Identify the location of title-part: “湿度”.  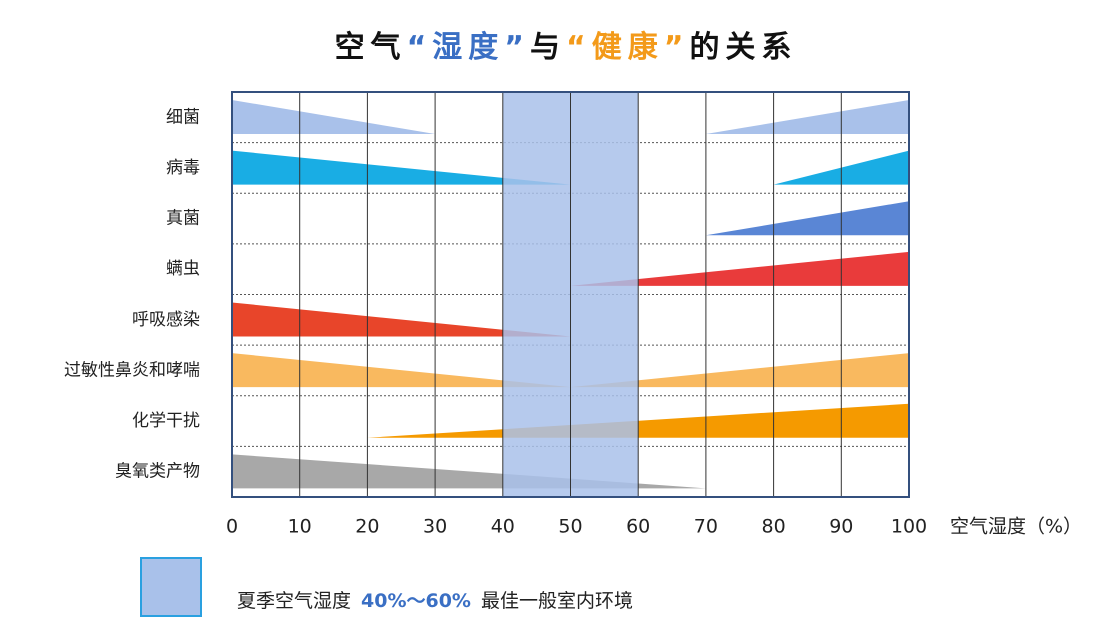
(468, 47).